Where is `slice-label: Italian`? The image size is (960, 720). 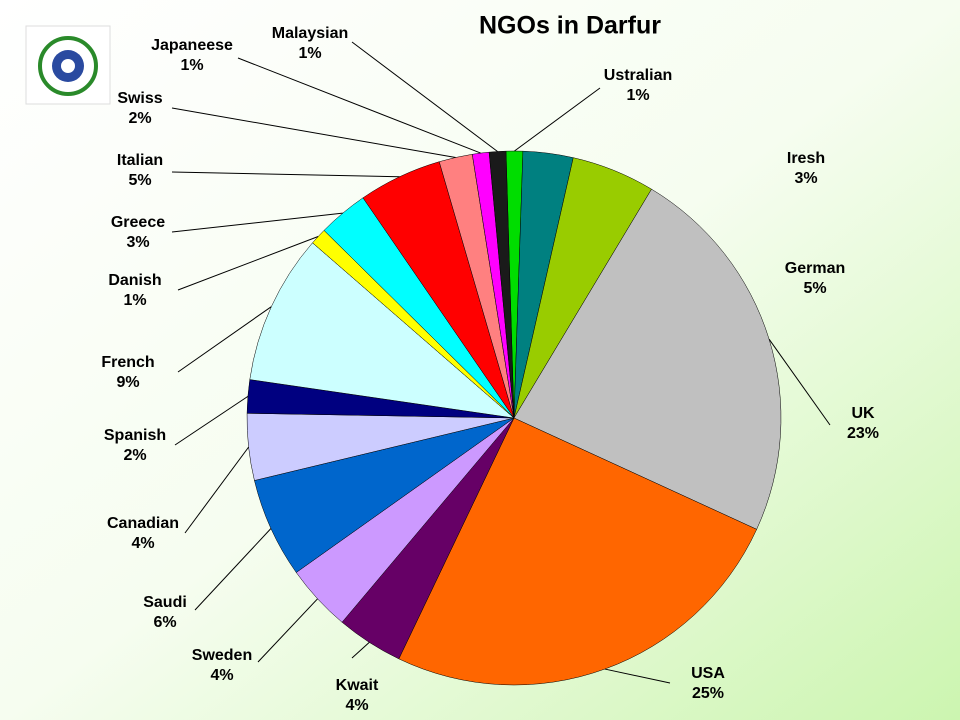
slice-label: Italian is located at coordinates (140, 160).